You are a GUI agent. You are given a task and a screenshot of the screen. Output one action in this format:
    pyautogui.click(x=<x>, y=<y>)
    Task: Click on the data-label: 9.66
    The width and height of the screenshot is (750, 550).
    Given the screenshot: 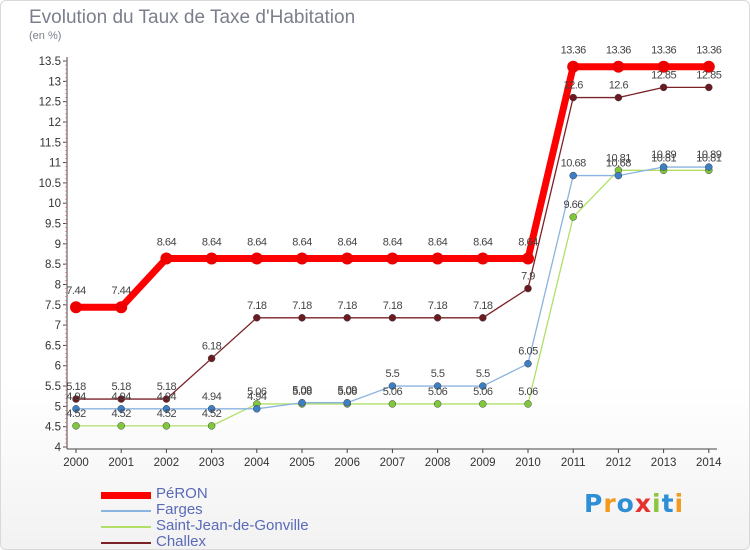 What is the action you would take?
    pyautogui.click(x=573, y=205)
    